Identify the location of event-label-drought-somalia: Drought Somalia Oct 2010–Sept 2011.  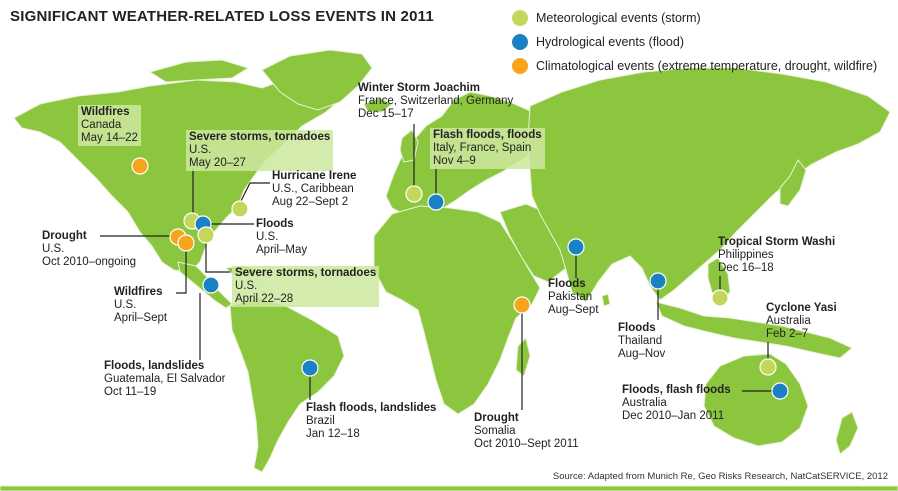
(526, 431).